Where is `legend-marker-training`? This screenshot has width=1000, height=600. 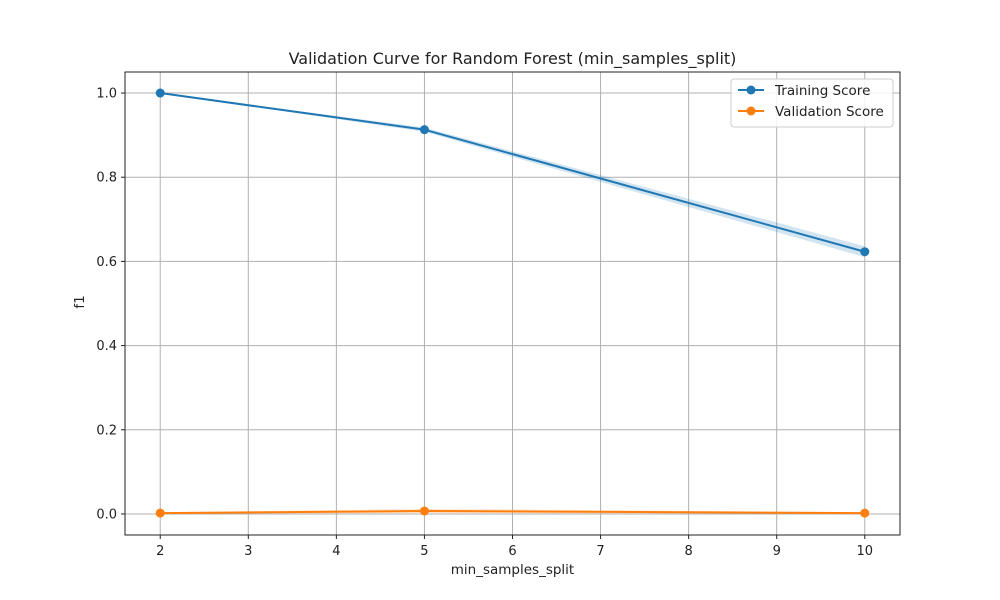 legend-marker-training is located at coordinates (751, 90).